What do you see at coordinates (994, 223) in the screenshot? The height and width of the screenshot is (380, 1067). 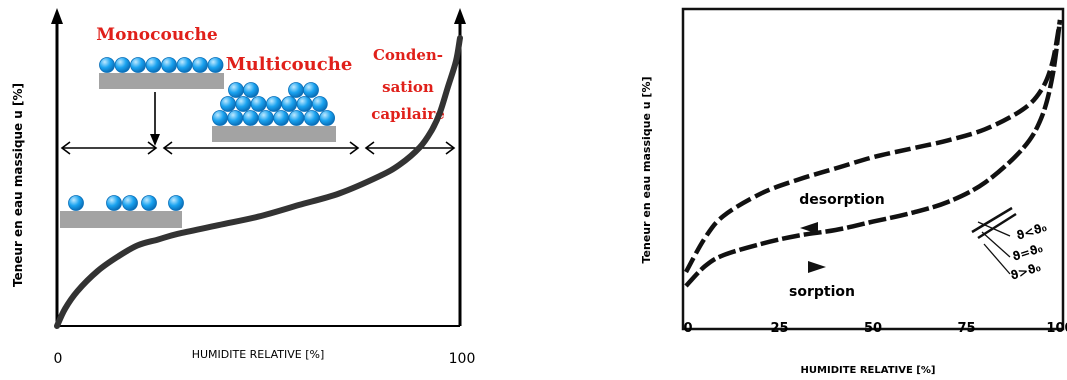 I see `theta-cluster` at bounding box center [994, 223].